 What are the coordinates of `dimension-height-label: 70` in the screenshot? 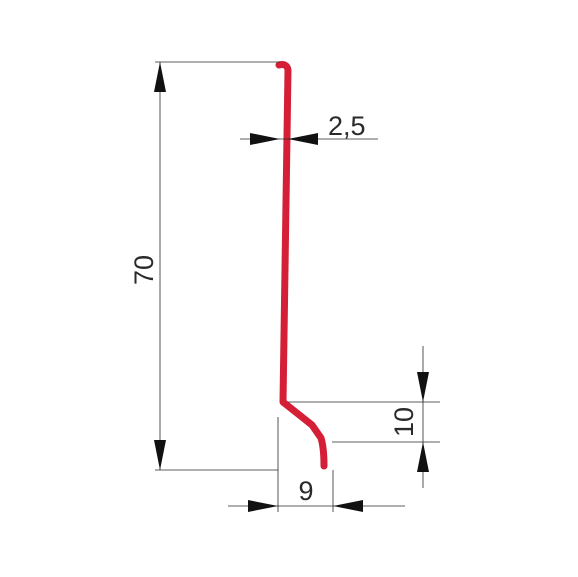 It's located at (144, 270).